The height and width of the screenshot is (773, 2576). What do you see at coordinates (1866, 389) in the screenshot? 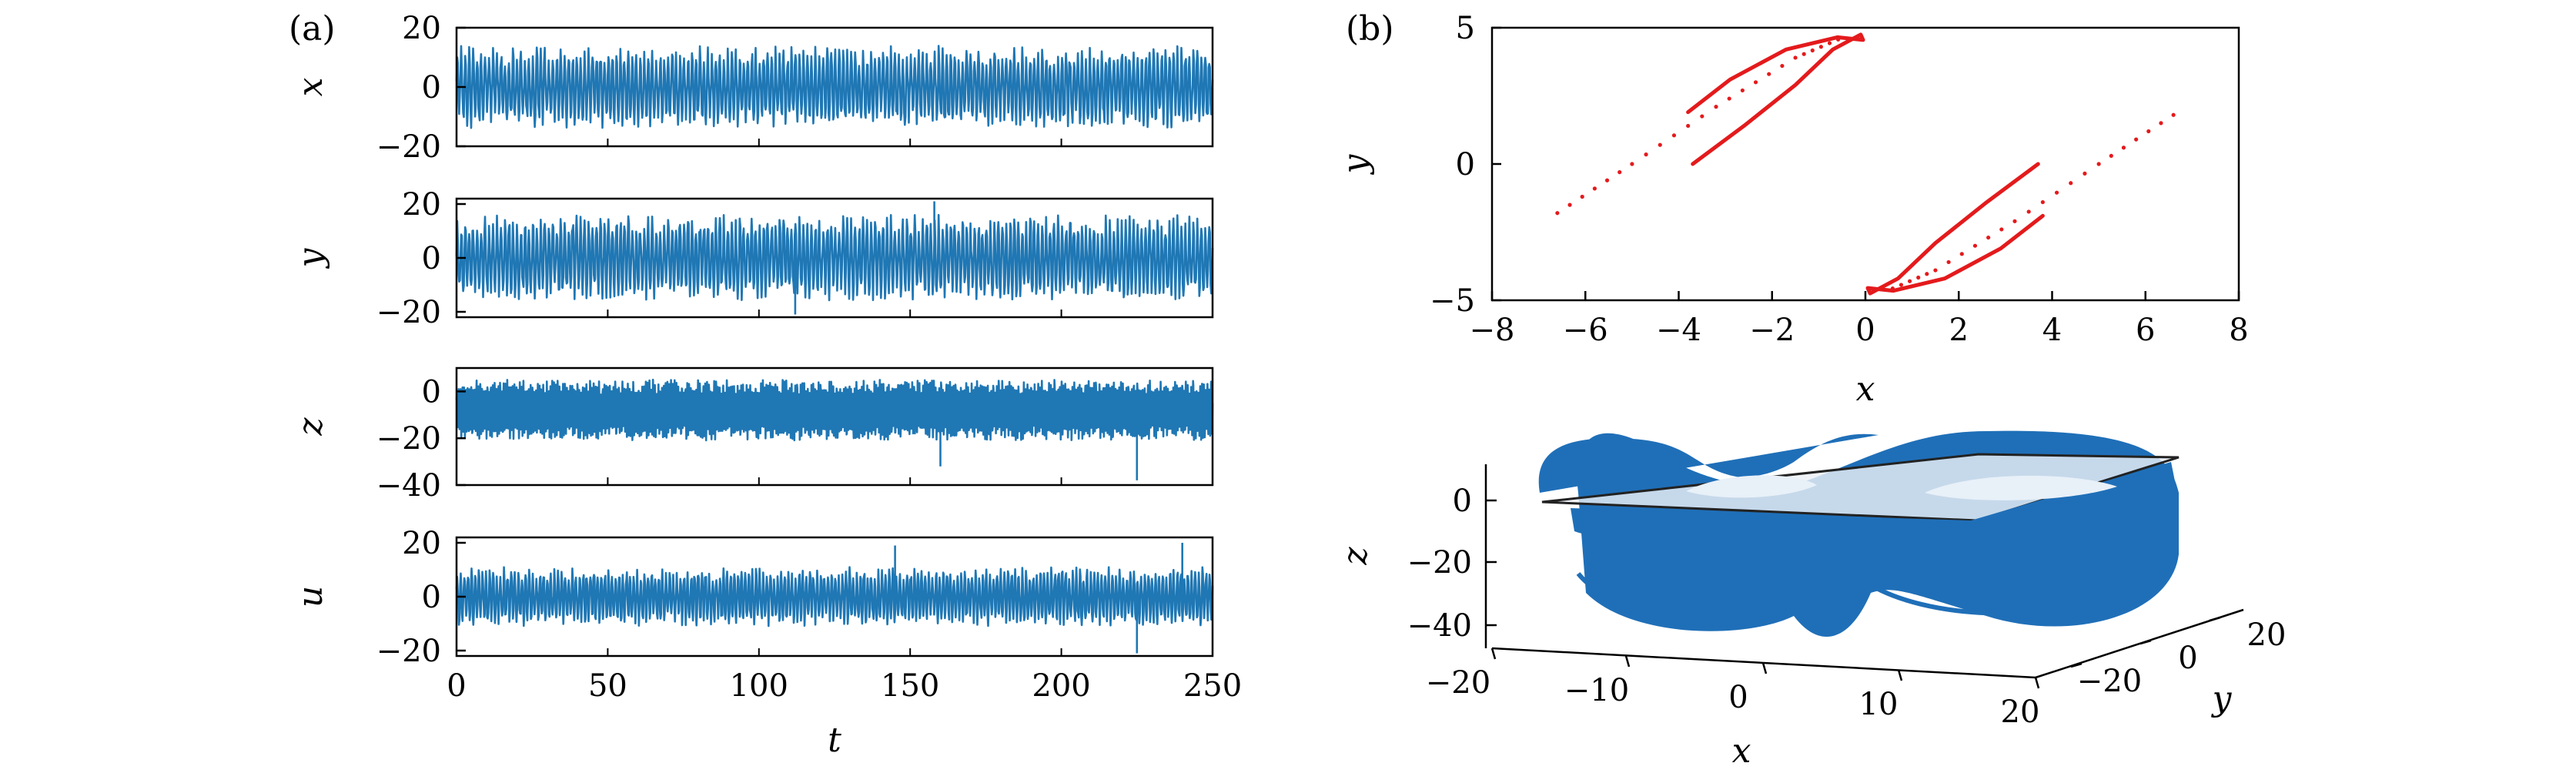
I see `x-axis-label: x` at bounding box center [1866, 389].